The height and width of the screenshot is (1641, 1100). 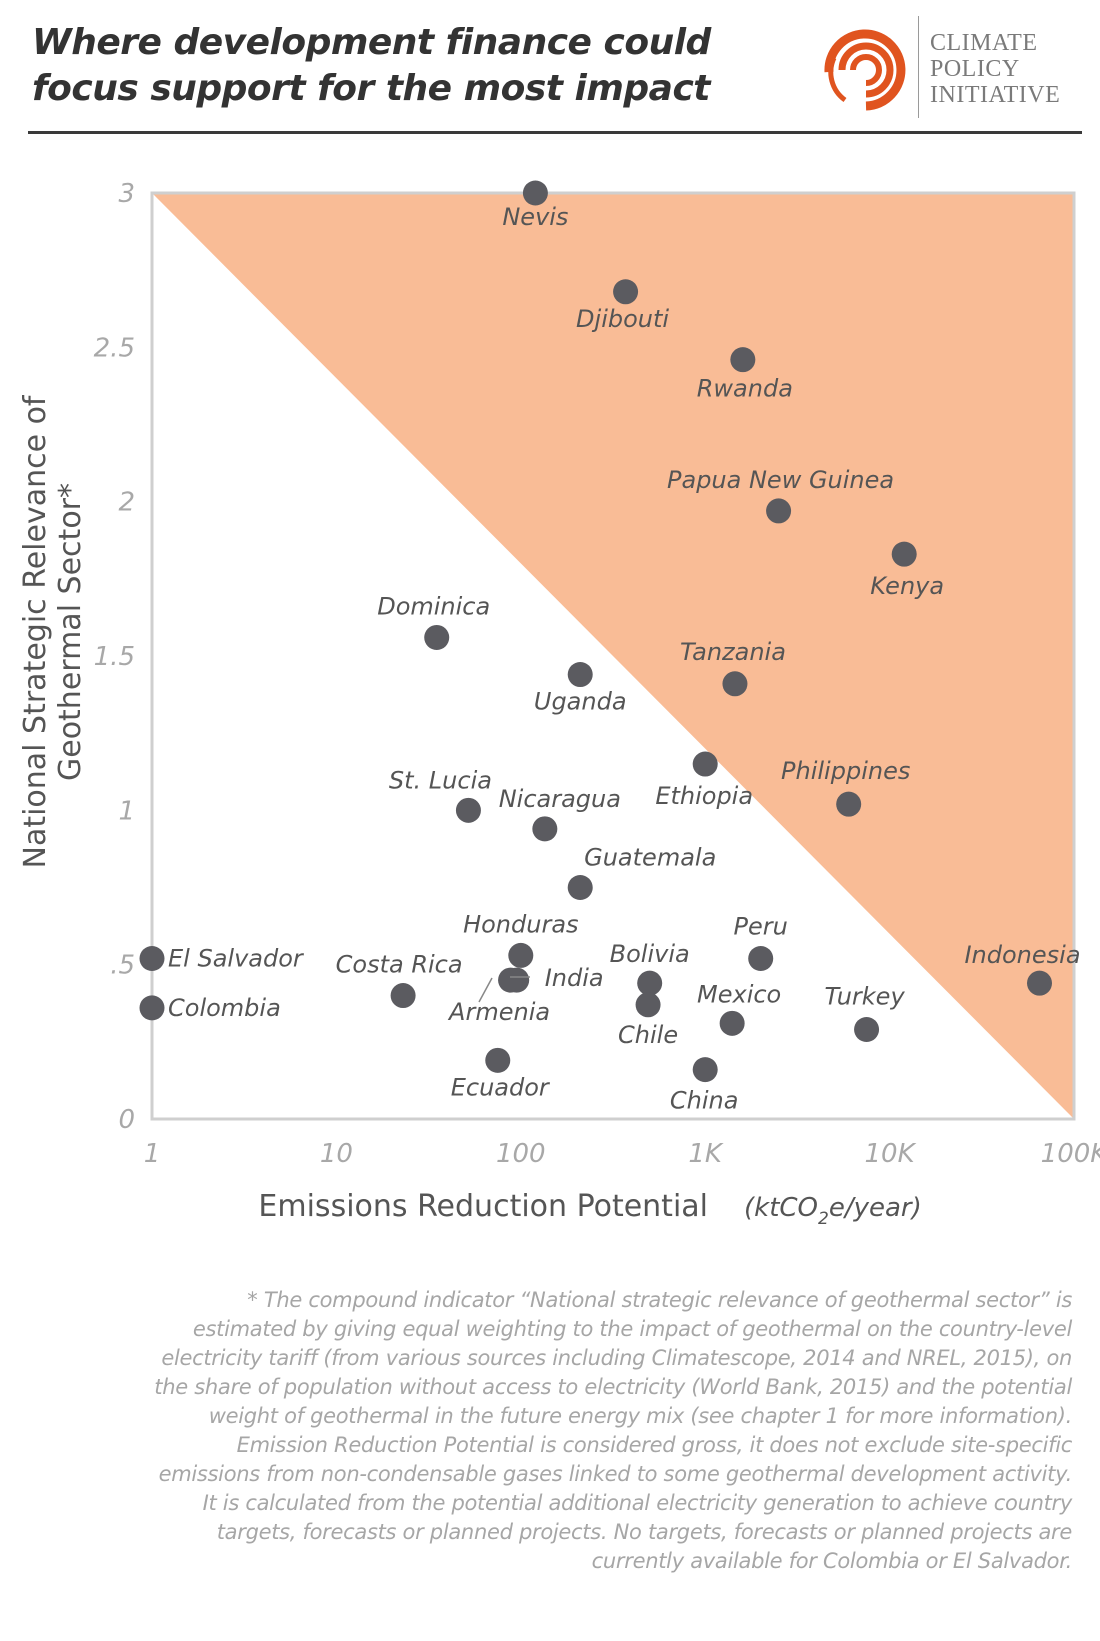 I want to click on logo-divider, so click(x=918, y=67).